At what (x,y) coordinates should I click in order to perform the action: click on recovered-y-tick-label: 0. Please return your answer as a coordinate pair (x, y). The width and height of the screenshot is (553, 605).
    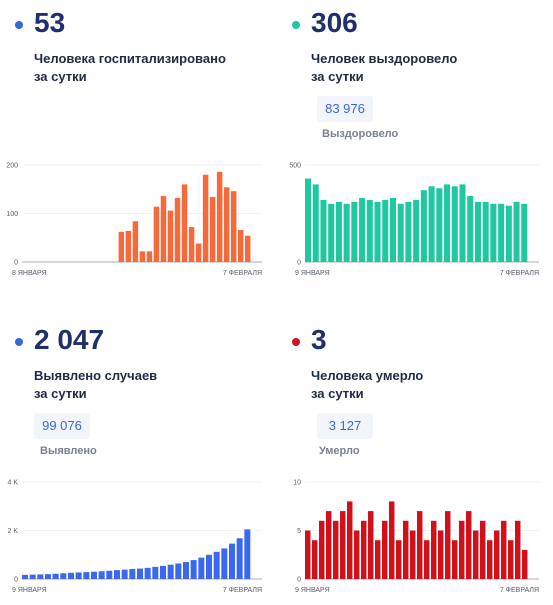
    Looking at the image, I should click on (299, 263).